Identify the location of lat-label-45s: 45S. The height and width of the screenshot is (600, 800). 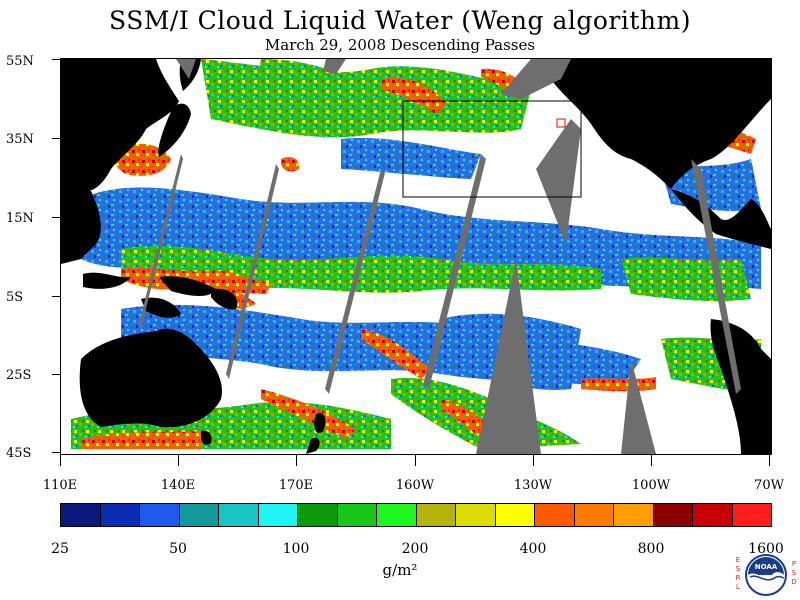
(19, 453).